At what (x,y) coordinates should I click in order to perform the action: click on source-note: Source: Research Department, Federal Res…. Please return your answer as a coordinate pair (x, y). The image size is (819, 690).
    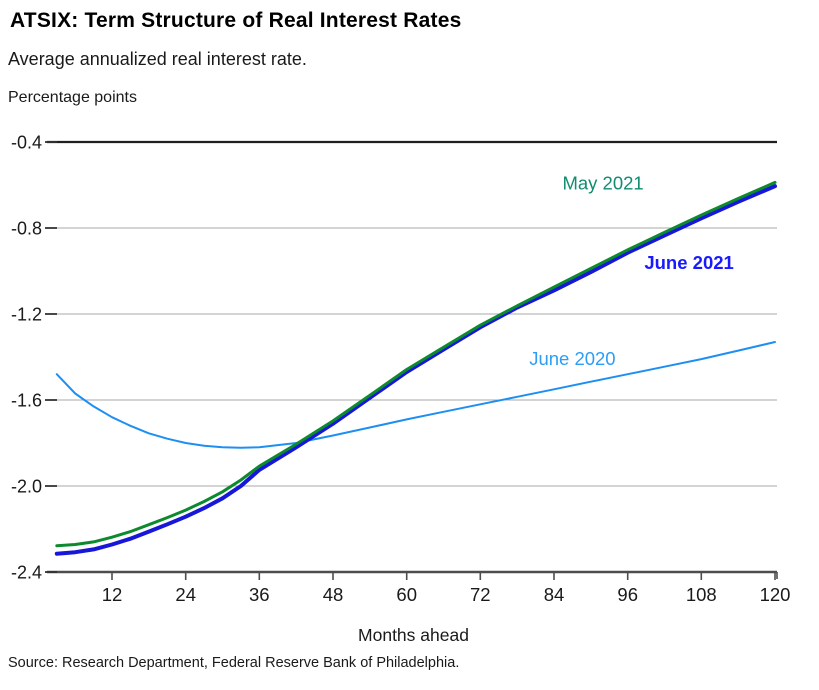
    Looking at the image, I should click on (234, 663).